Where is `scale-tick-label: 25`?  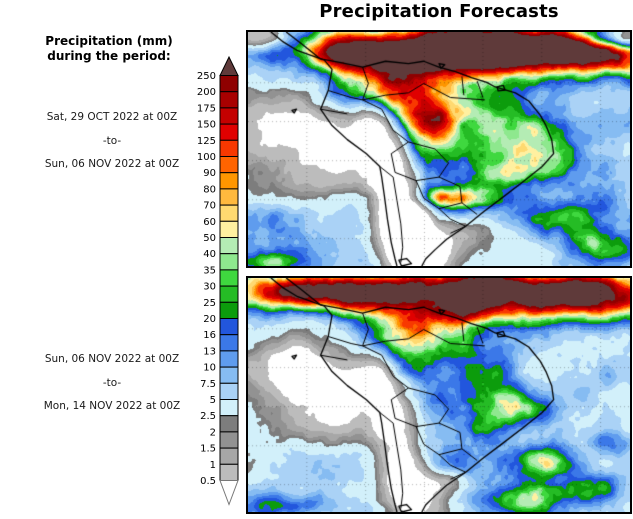 scale-tick-label: 25 is located at coordinates (209, 303).